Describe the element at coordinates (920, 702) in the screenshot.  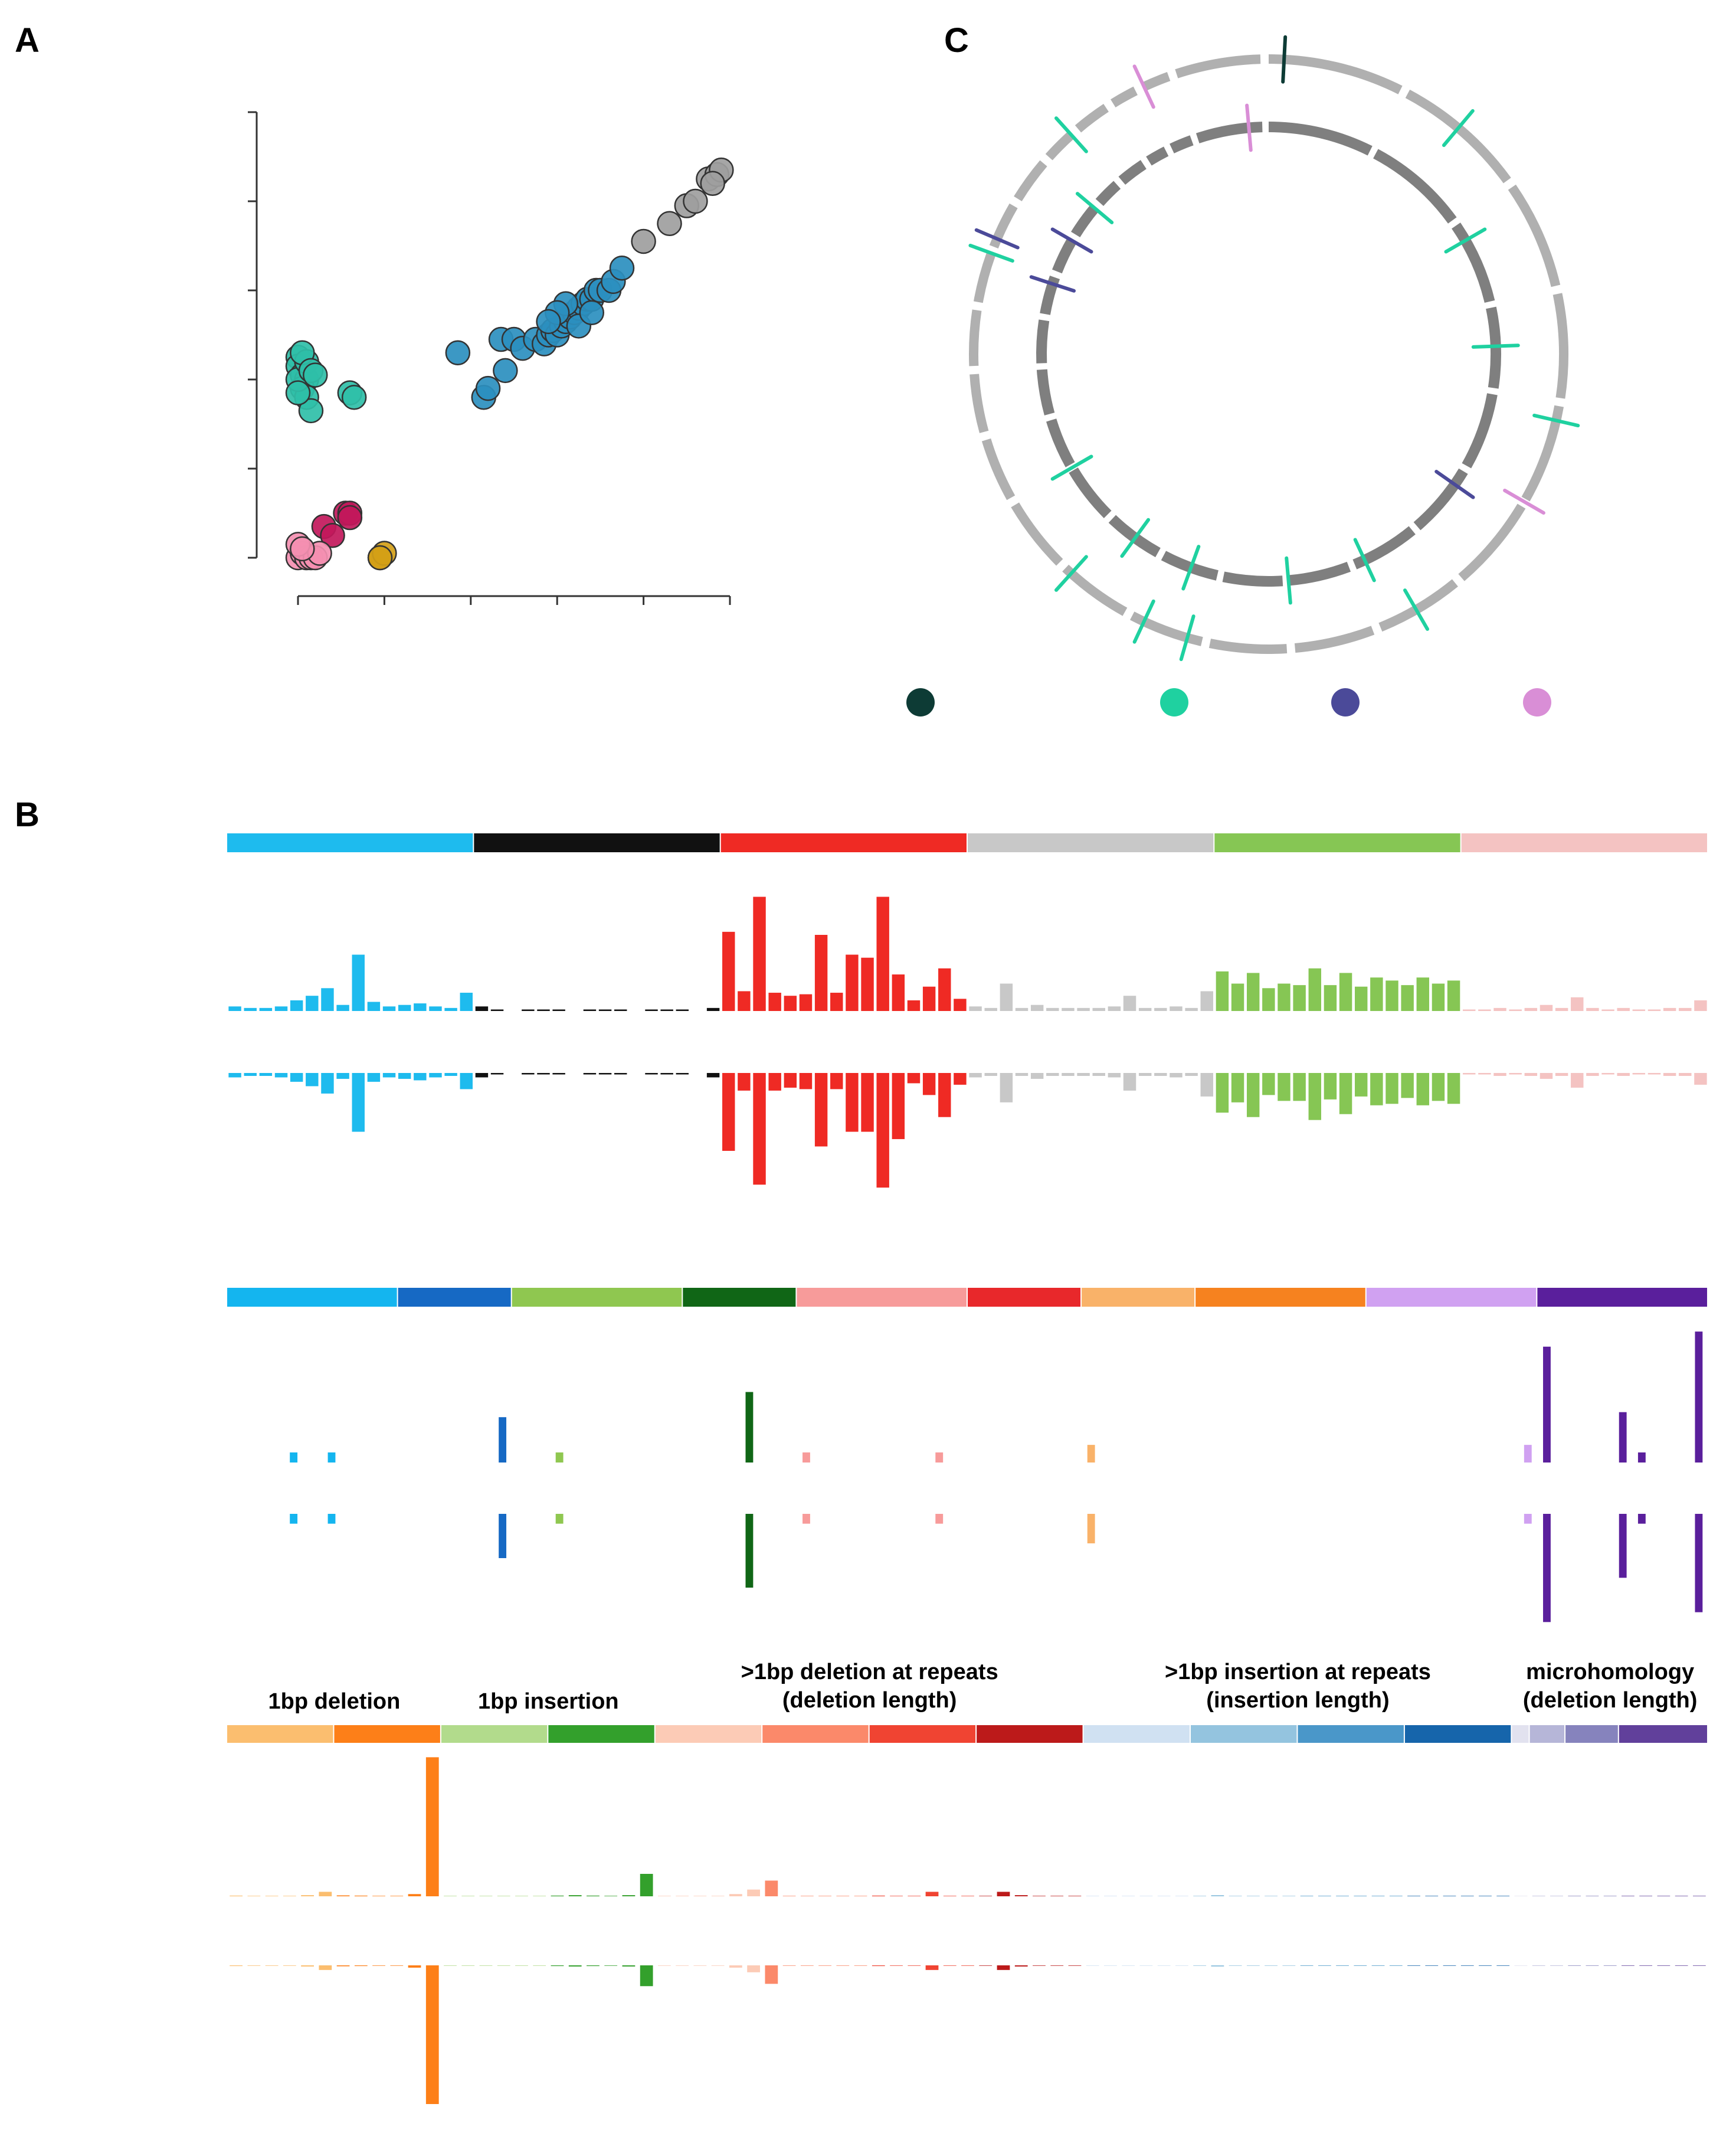
I see `legend-swatch` at that location.